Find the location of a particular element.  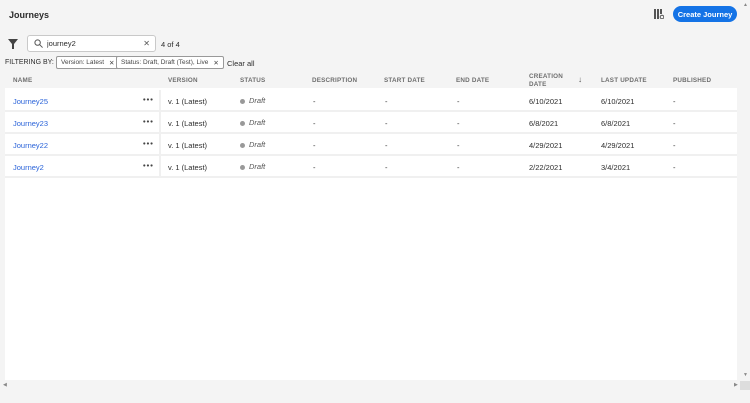

creation-date: 4/29/2021 is located at coordinates (546, 145).